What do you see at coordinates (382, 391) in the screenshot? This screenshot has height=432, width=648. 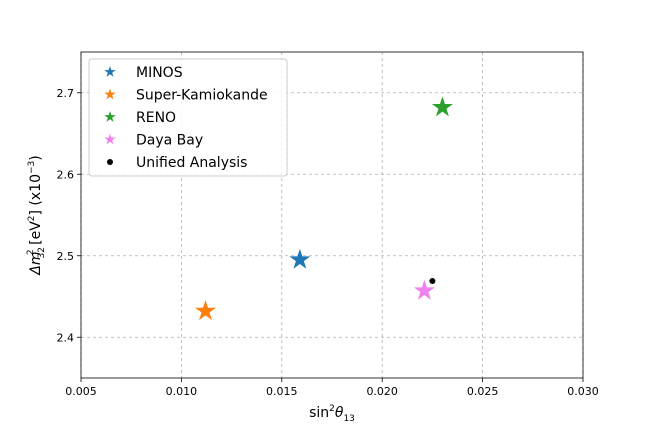 I see `x-tick-label: 0.020` at bounding box center [382, 391].